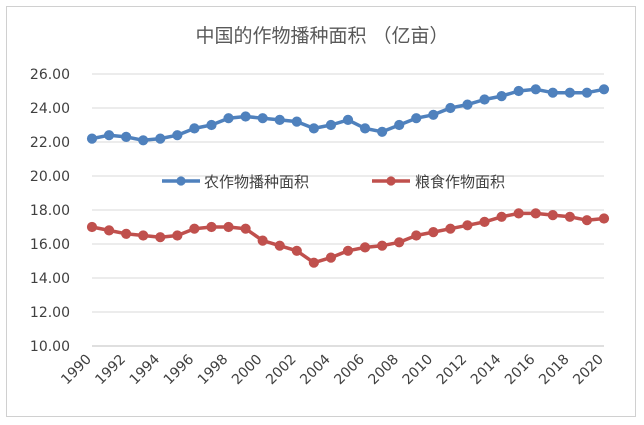 Image resolution: width=644 pixels, height=425 pixels. What do you see at coordinates (256, 182) in the screenshot?
I see `legend-label: 农作物播种面积` at bounding box center [256, 182].